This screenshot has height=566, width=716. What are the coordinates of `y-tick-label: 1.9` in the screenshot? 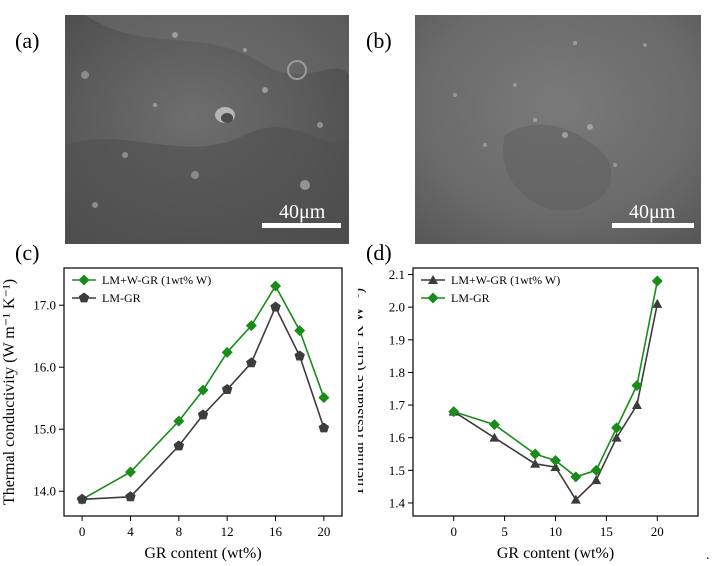 It's located at (397, 339).